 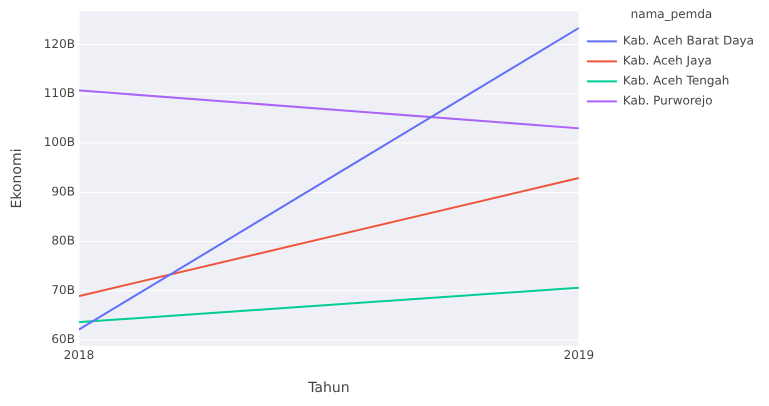 I want to click on legend-label: Kab. Aceh Jaya, so click(x=667, y=61).